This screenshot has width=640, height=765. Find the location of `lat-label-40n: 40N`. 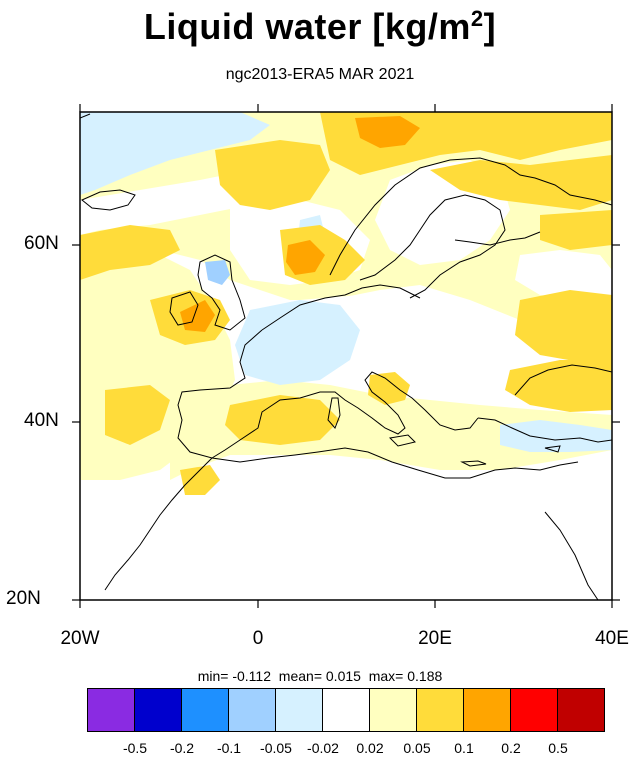

lat-label-40n: 40N is located at coordinates (41, 420).